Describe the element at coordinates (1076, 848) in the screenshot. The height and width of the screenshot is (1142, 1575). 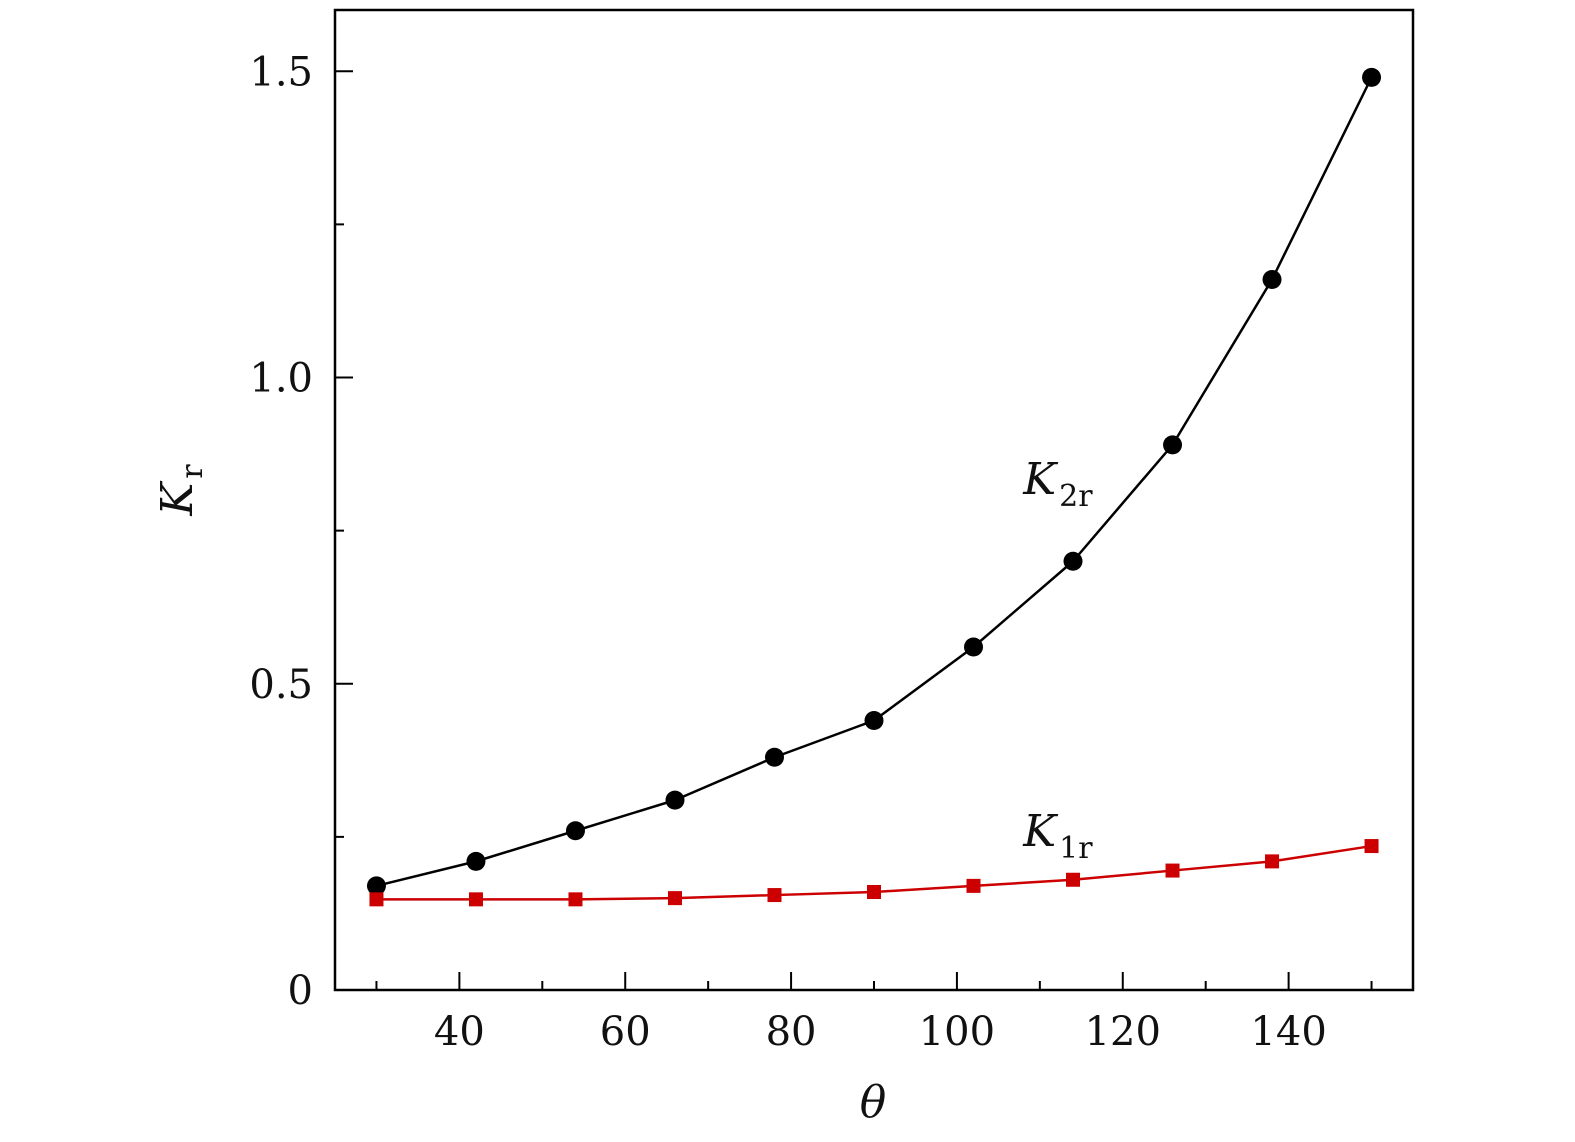
I see `series-label-sub: 1r` at that location.